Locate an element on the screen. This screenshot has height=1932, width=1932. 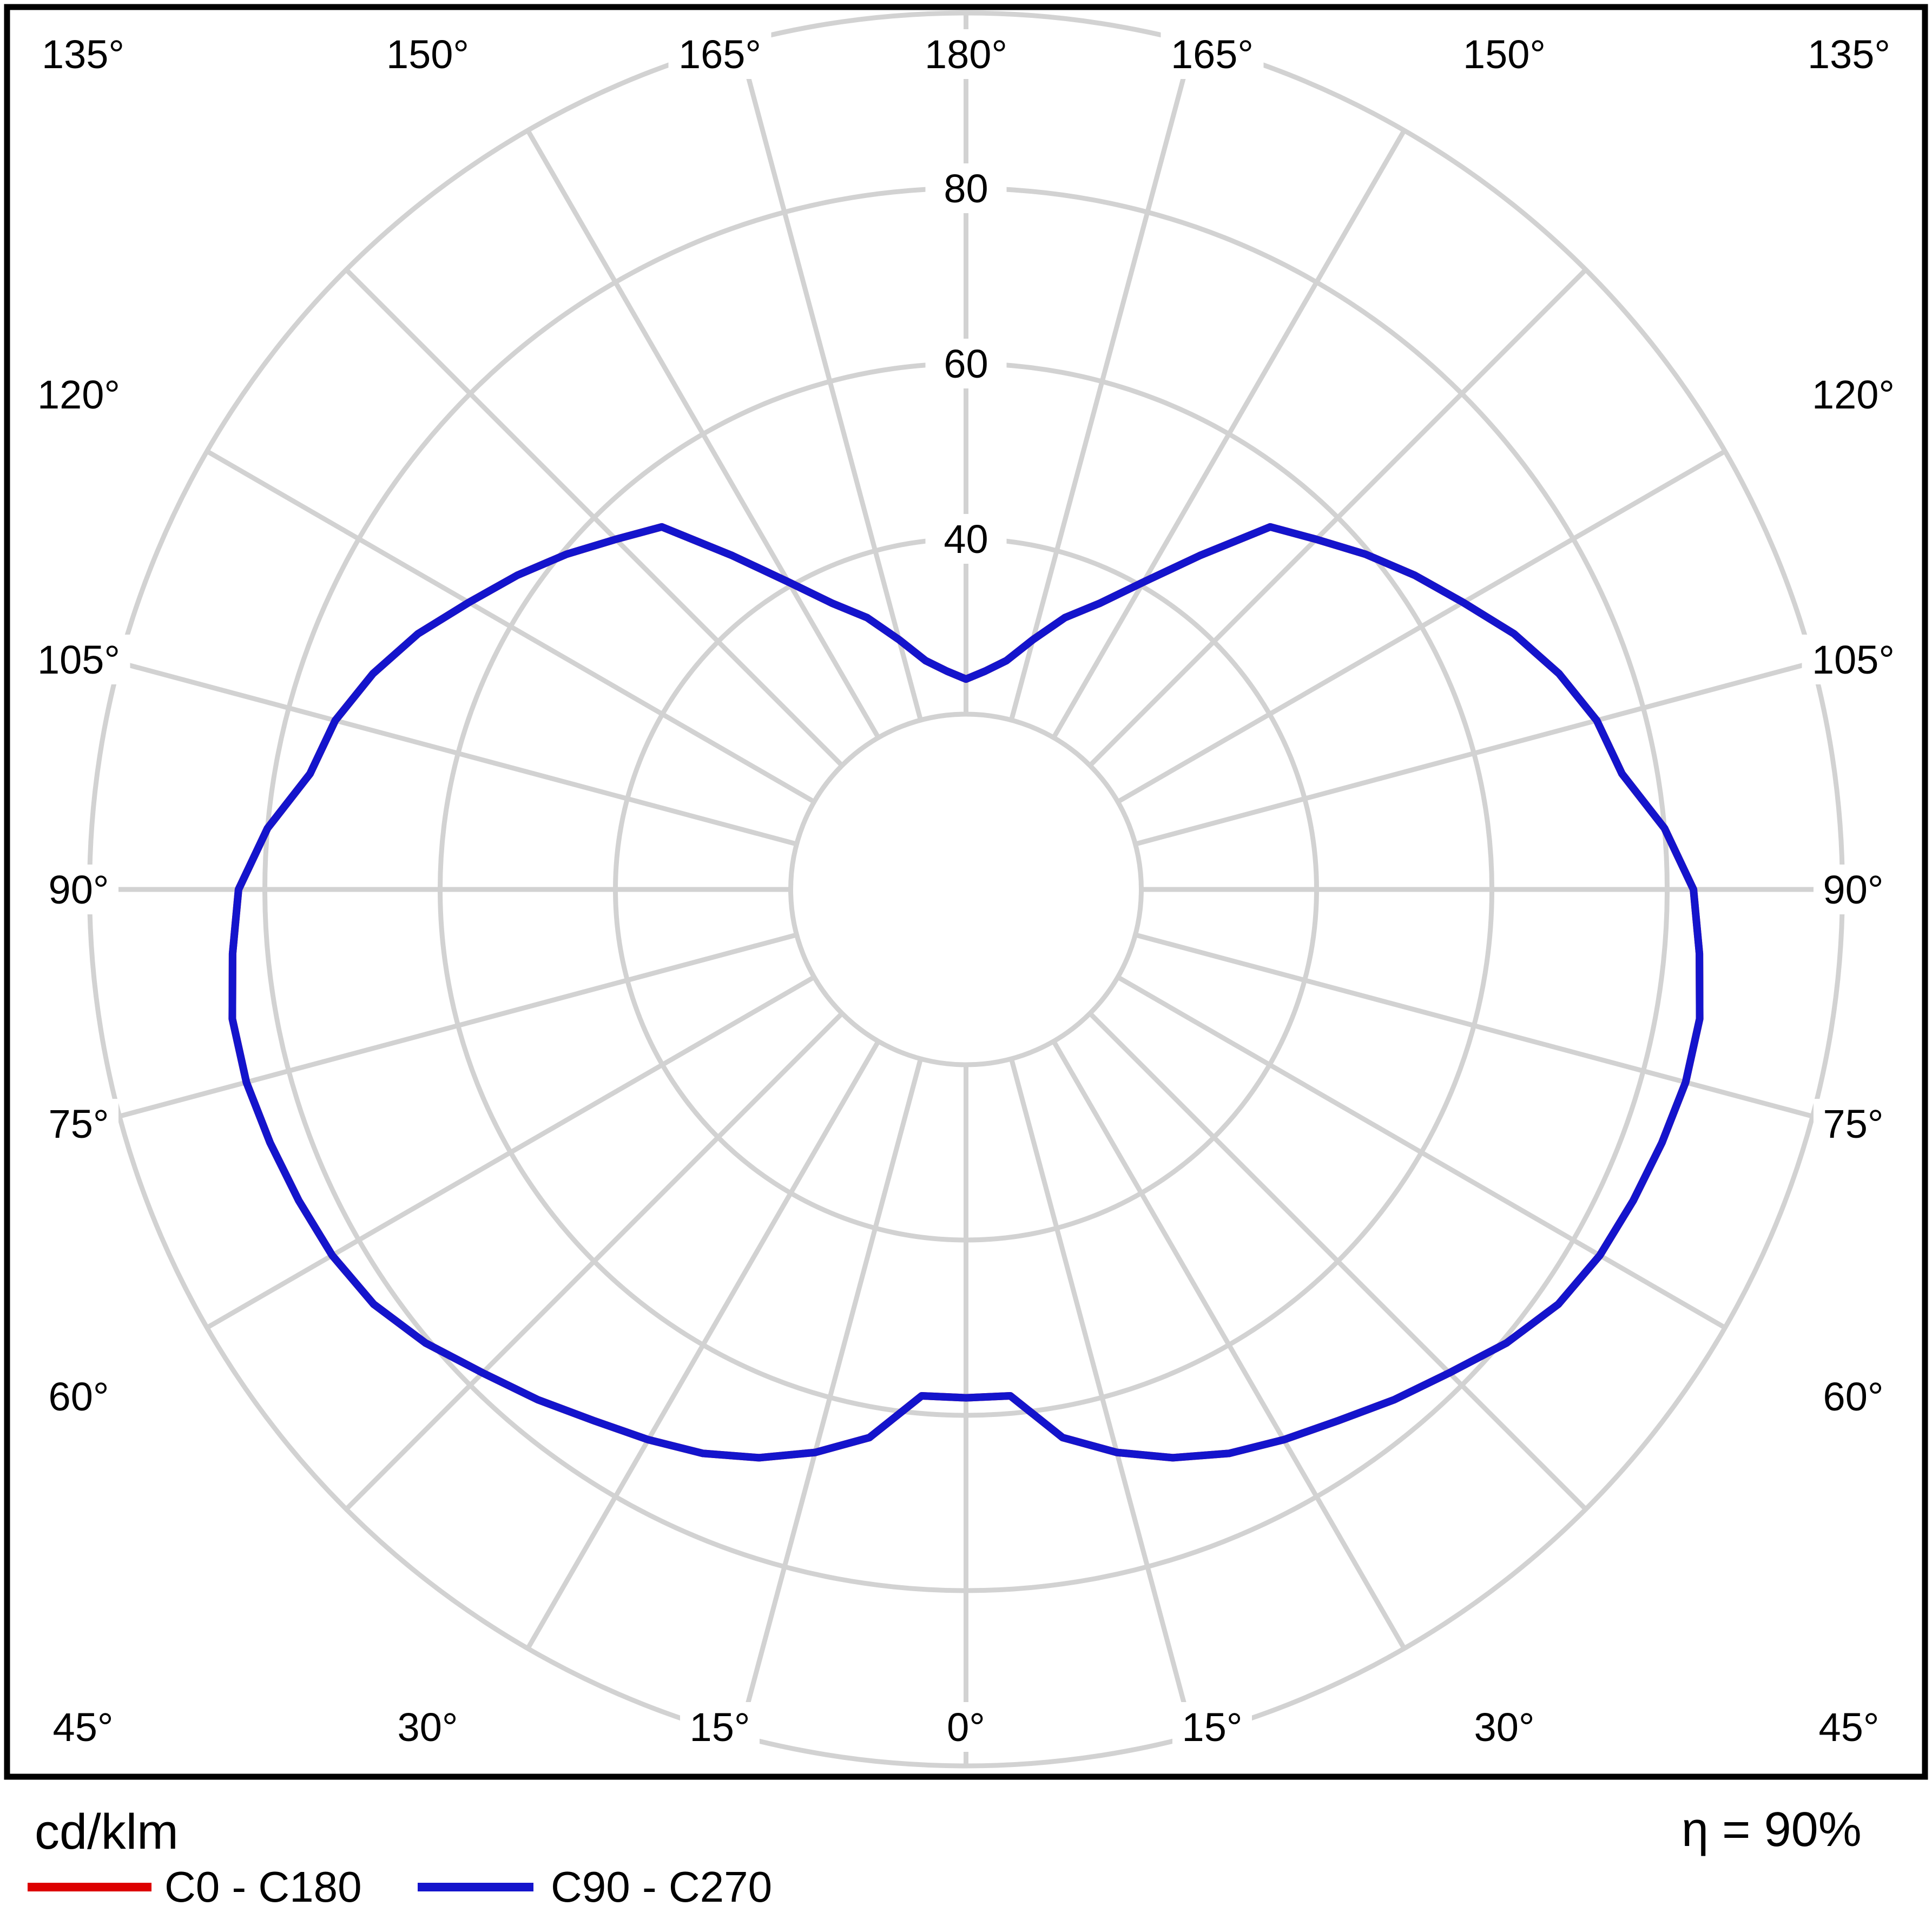
angle-label-180: 180° is located at coordinates (966, 54).